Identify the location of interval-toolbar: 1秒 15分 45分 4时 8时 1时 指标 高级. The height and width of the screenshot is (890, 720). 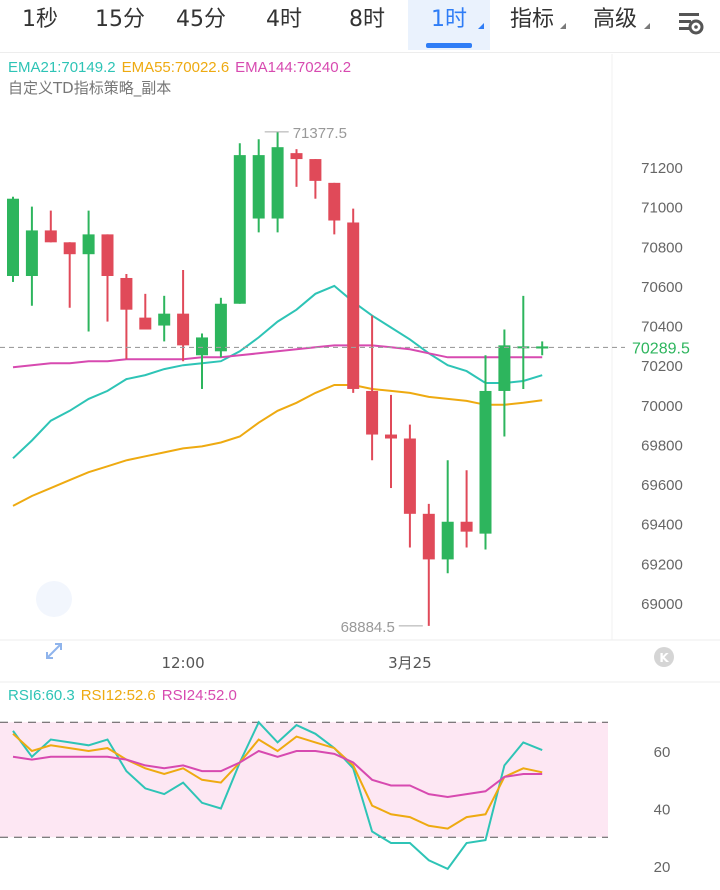
(360, 26).